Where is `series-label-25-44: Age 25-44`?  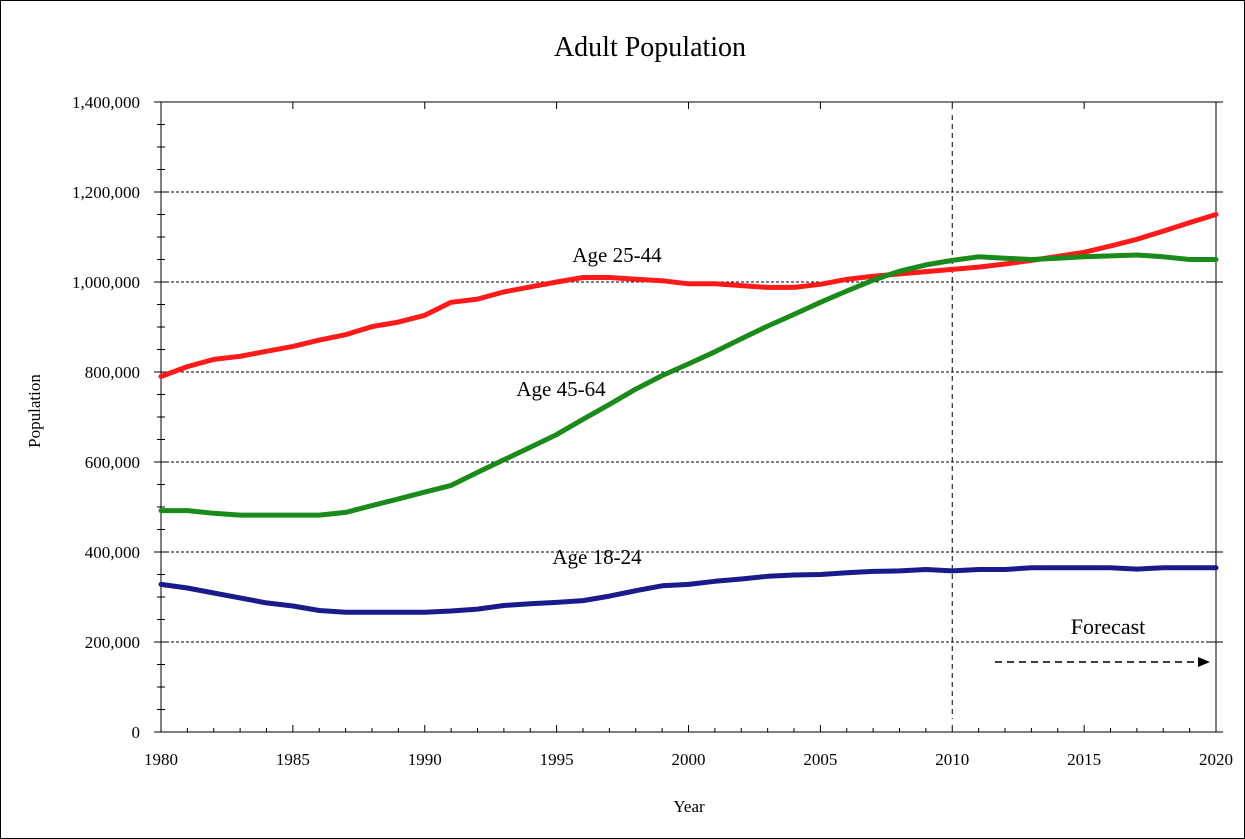
series-label-25-44: Age 25-44 is located at coordinates (617, 255).